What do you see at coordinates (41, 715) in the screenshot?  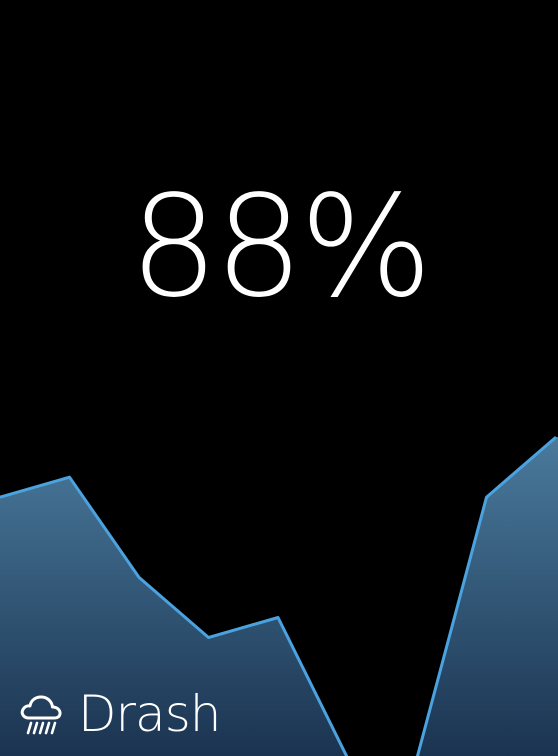 I see `rain-cloud-icon` at bounding box center [41, 715].